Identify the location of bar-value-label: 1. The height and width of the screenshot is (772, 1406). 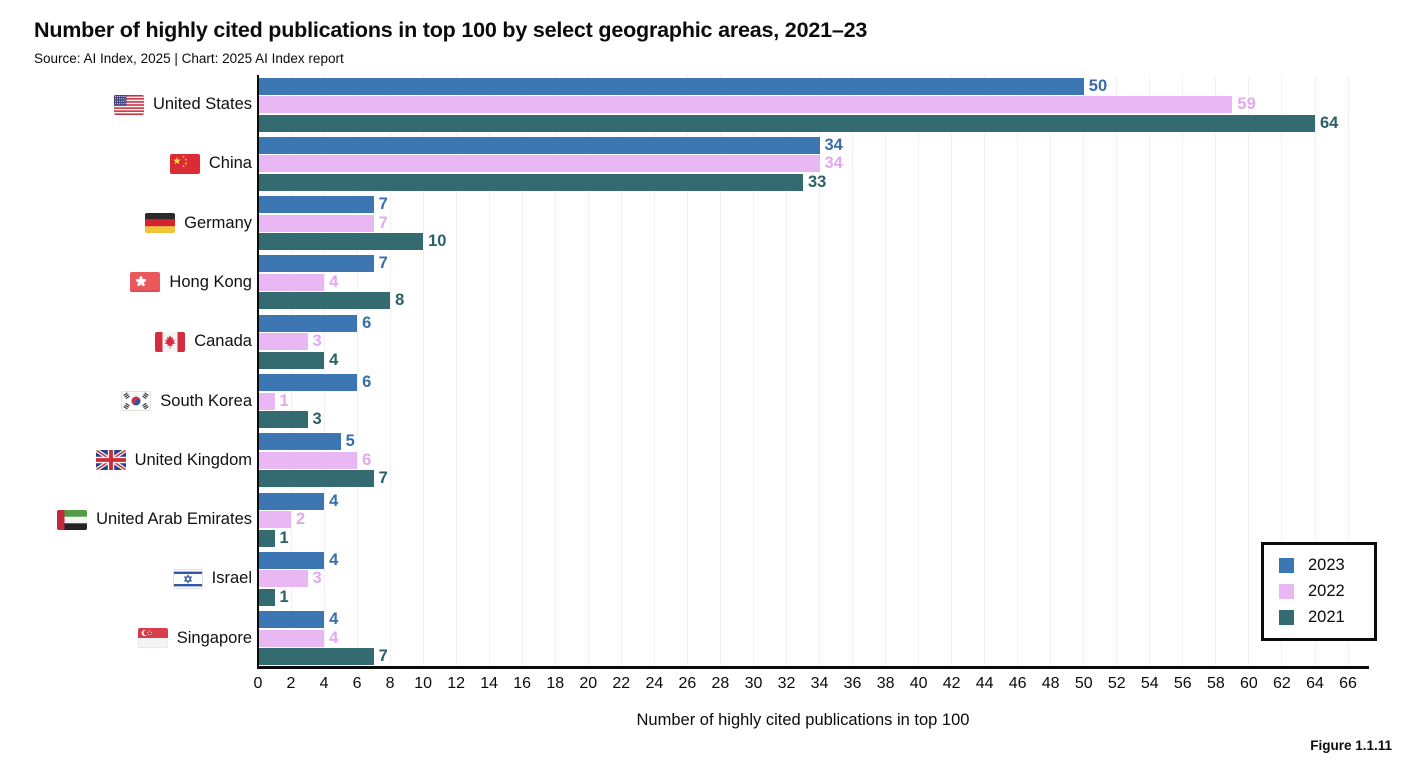
(284, 596).